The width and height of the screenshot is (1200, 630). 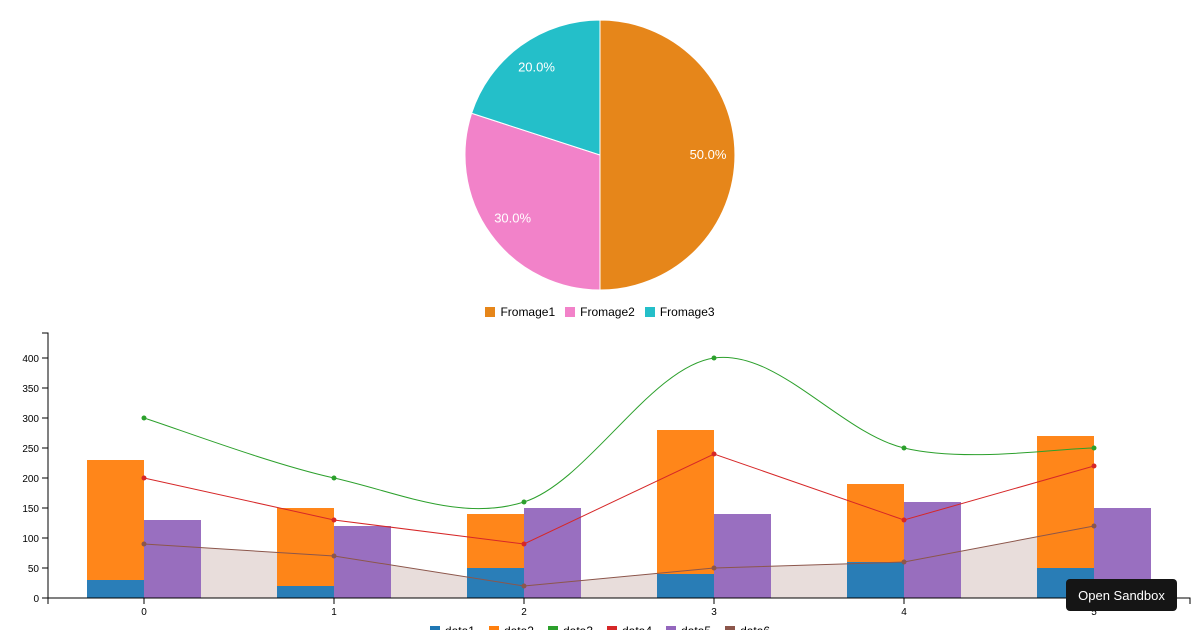 What do you see at coordinates (30, 479) in the screenshot?
I see `y-tick-label: 200` at bounding box center [30, 479].